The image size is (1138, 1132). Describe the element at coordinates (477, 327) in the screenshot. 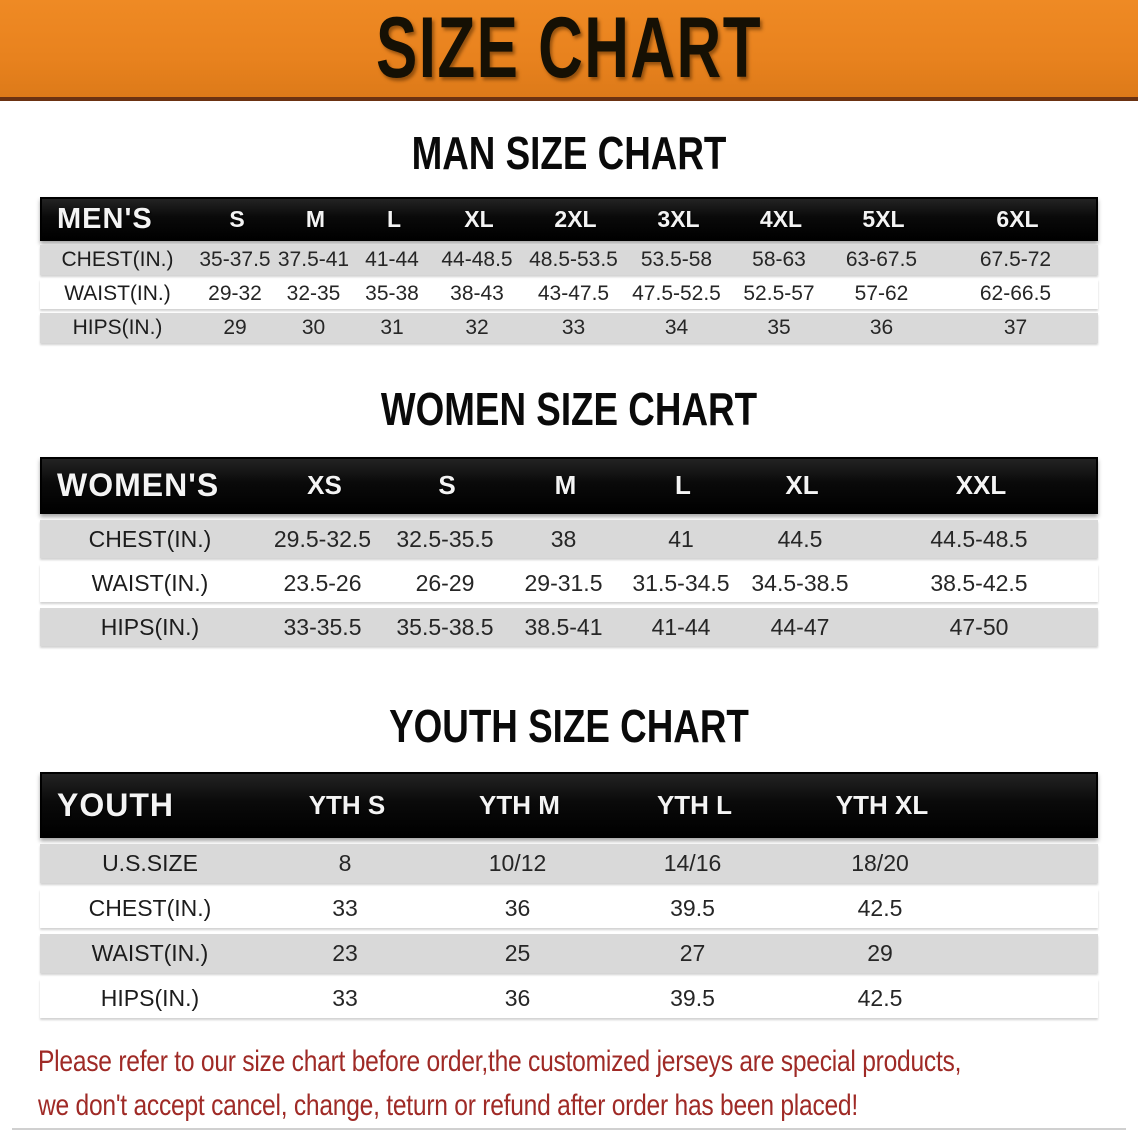

I see `size-value: 32` at that location.